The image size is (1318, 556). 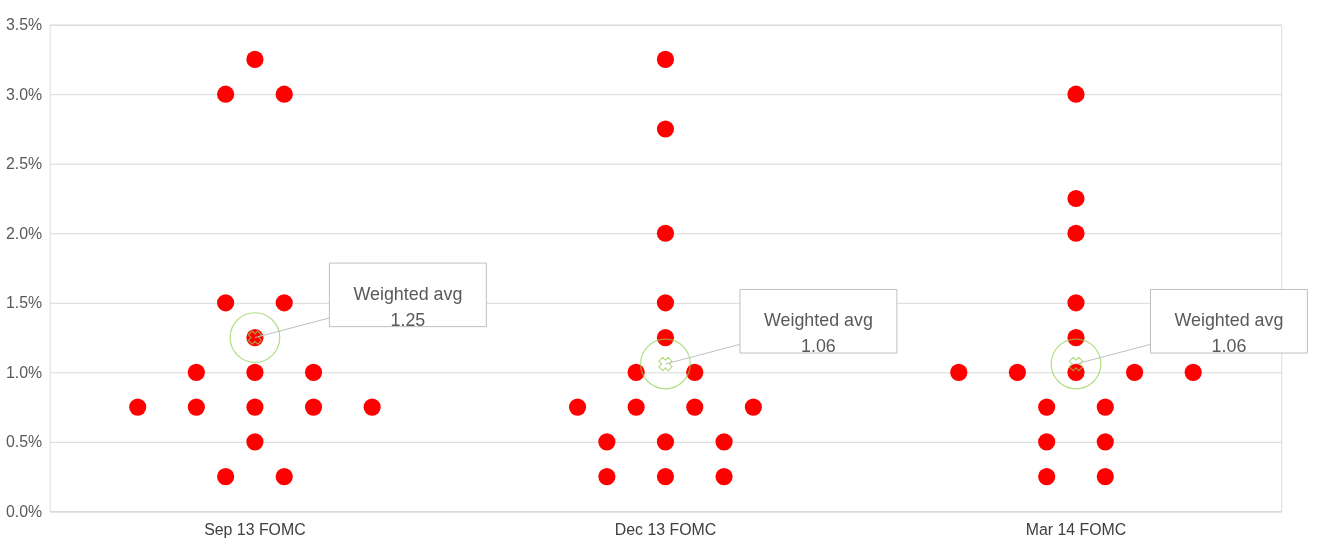 What do you see at coordinates (24, 303) in the screenshot?
I see `y-tick-label: 1.5%` at bounding box center [24, 303].